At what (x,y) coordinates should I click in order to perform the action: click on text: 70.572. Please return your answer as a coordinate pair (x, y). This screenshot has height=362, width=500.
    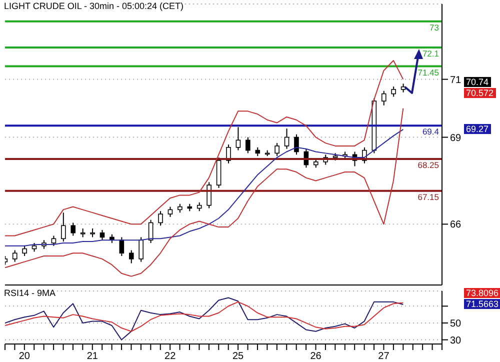
    Looking at the image, I should click on (480, 93).